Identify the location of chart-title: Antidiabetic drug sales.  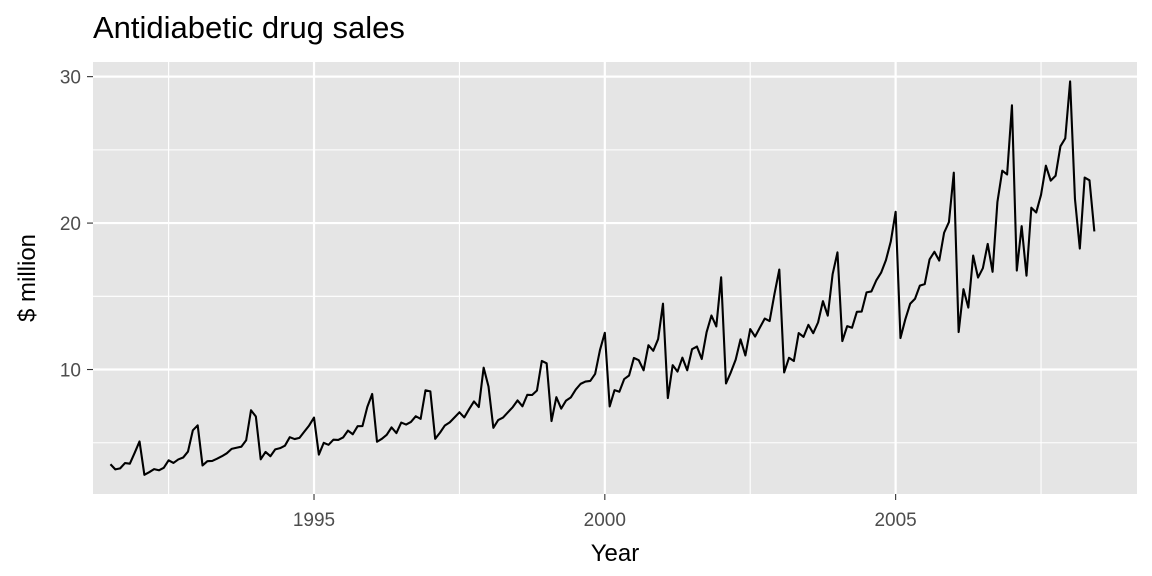
(249, 27).